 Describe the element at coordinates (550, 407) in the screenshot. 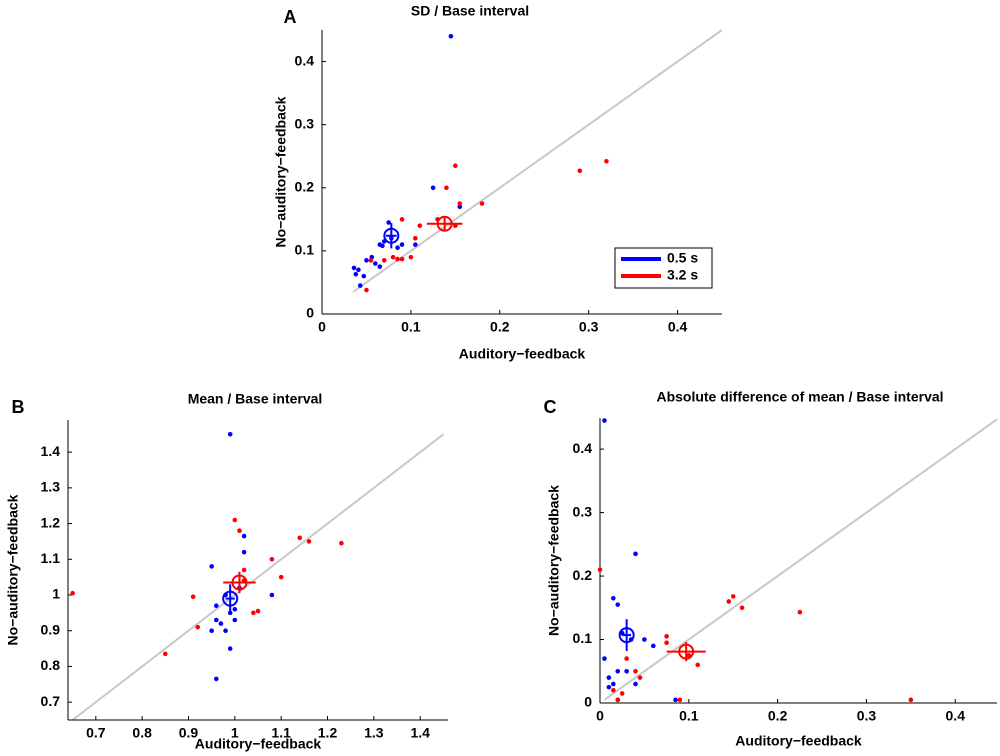

I see `panel-label: C` at that location.